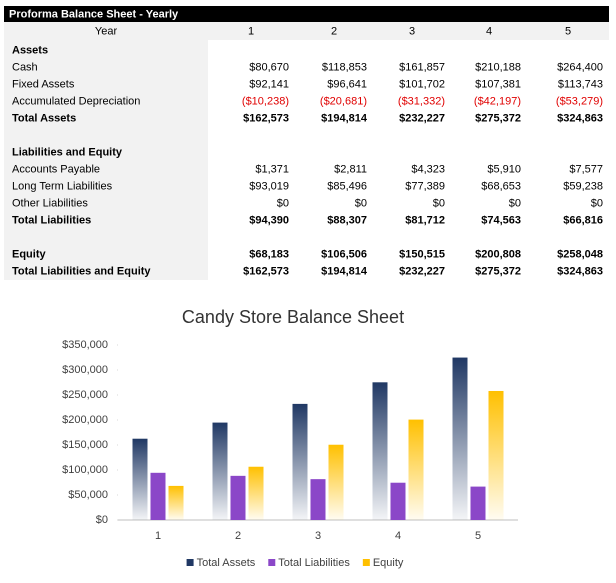 This screenshot has height=583, width=616. I want to click on cell-value: $68,653, so click(501, 186).